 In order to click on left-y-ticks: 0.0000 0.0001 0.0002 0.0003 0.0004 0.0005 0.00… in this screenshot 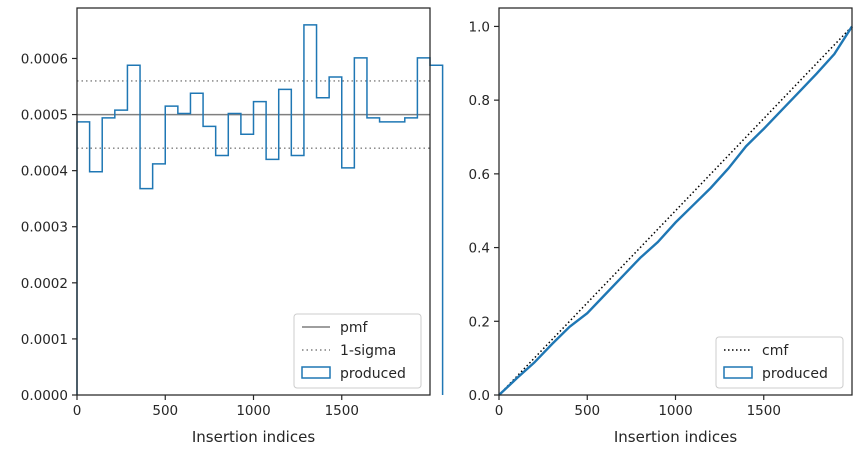, I will do `click(49, 227)`.